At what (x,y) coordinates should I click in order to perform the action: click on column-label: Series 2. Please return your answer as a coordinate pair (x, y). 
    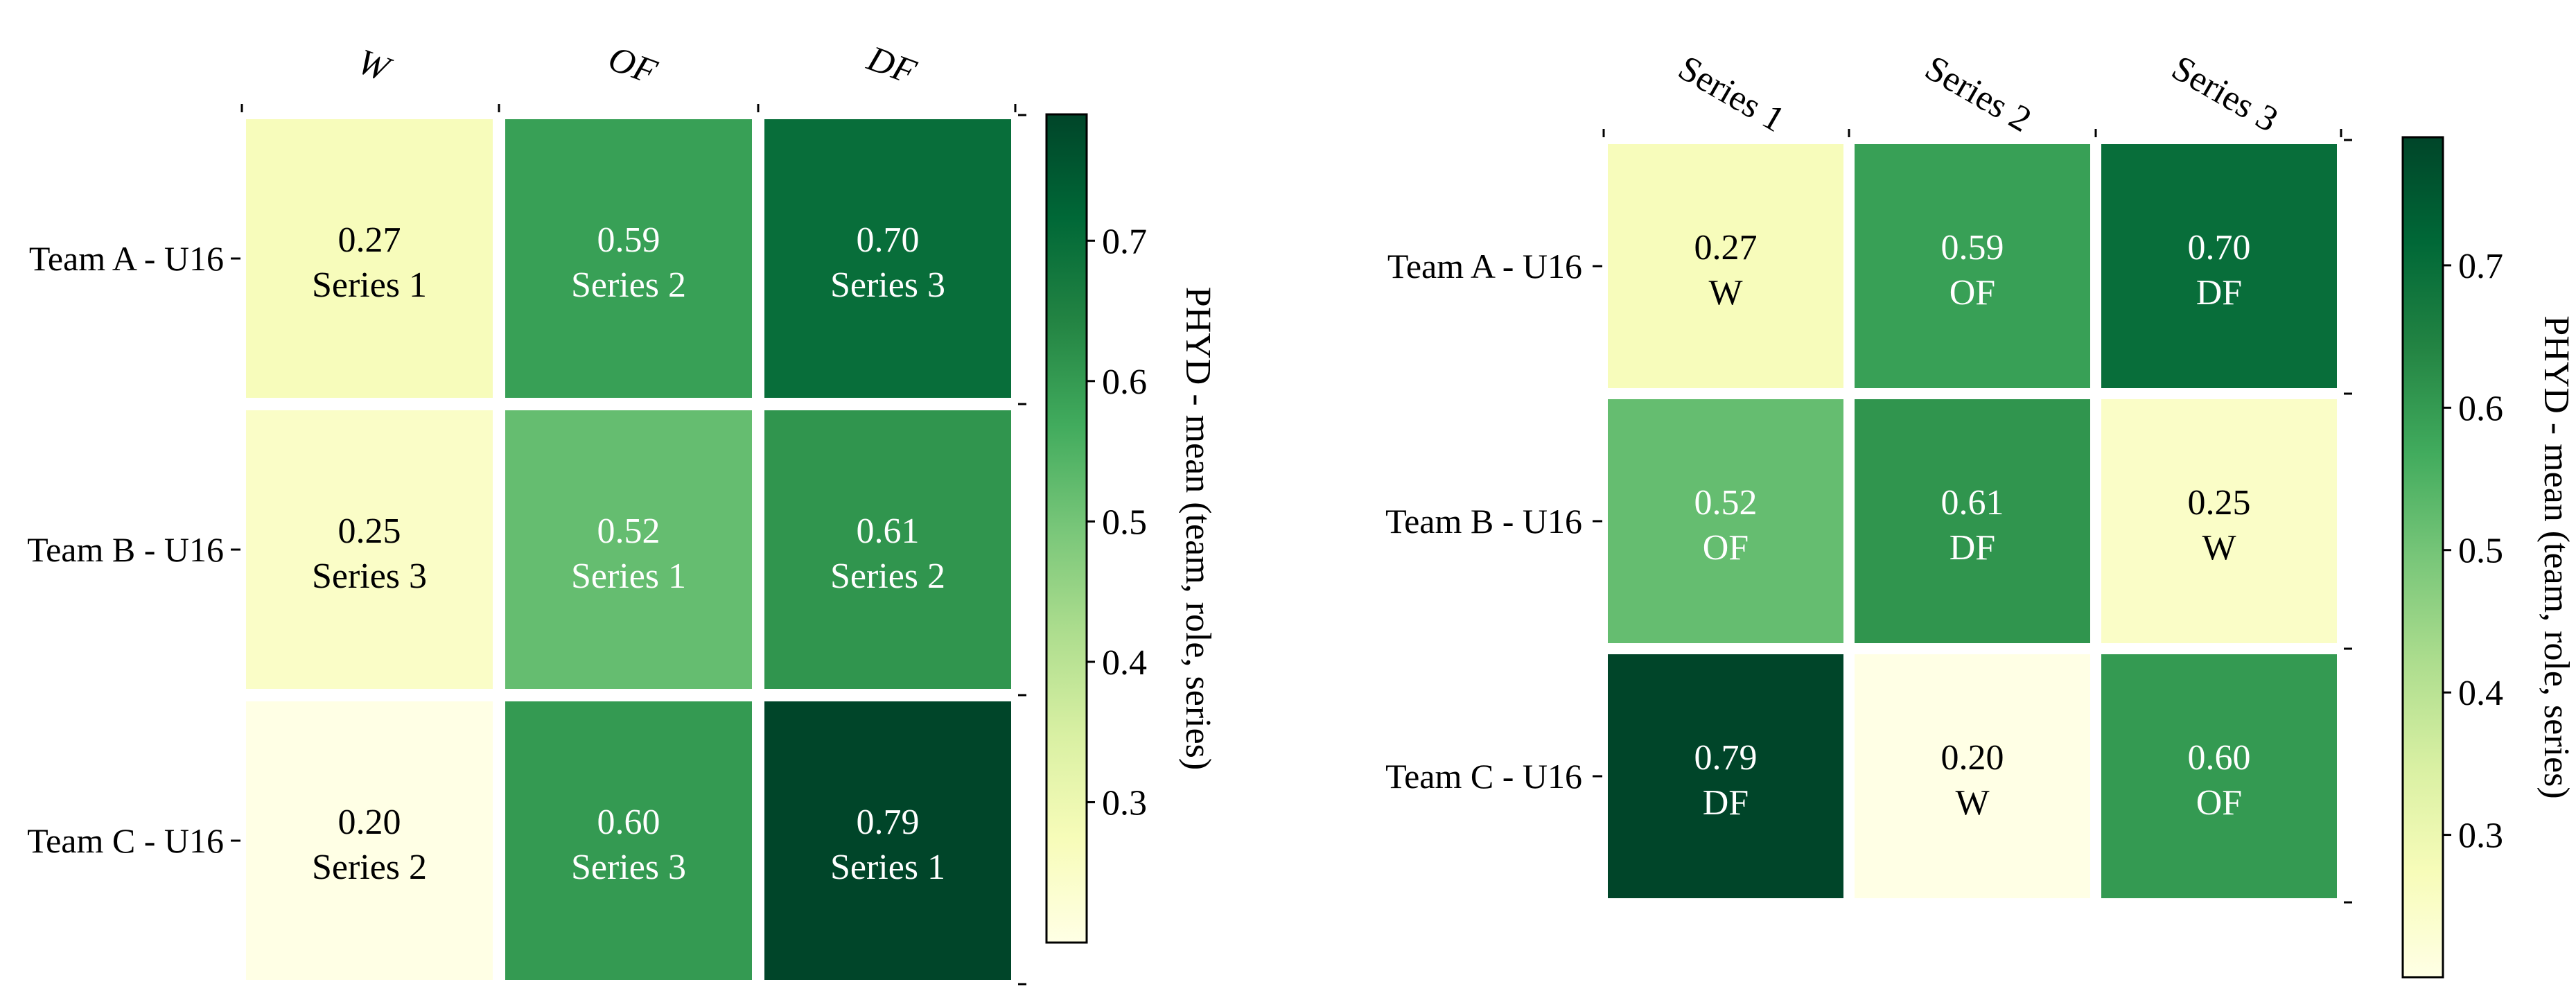
    Looking at the image, I should click on (1978, 94).